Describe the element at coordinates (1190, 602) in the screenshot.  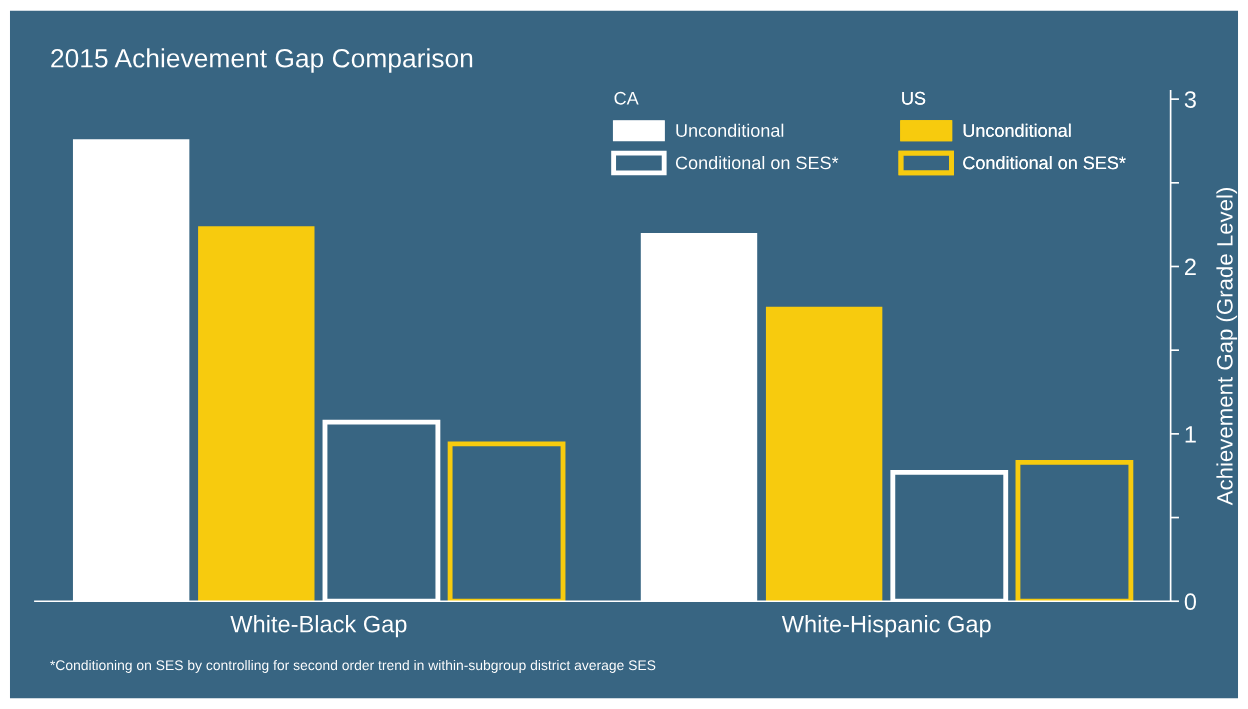
I see `y-tick-label: 0` at that location.